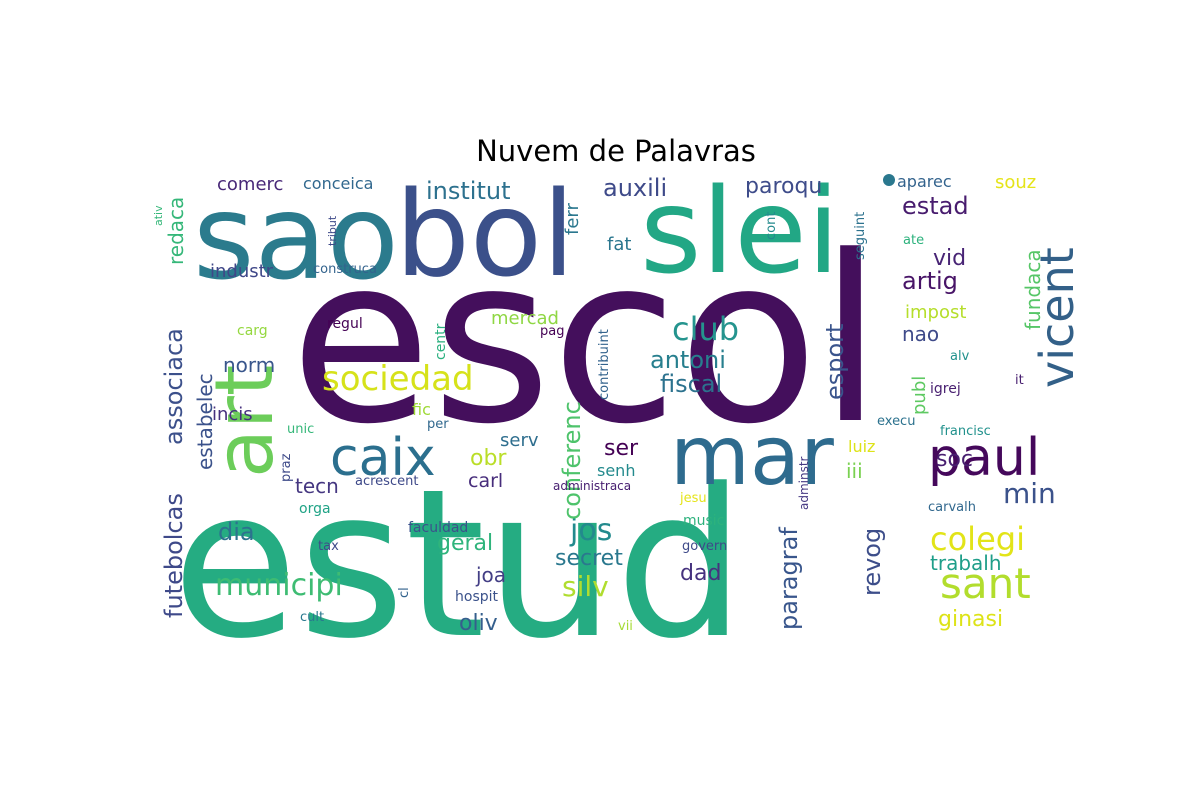 The height and width of the screenshot is (800, 1200). What do you see at coordinates (977, 539) in the screenshot?
I see `word-colegi: colegi` at bounding box center [977, 539].